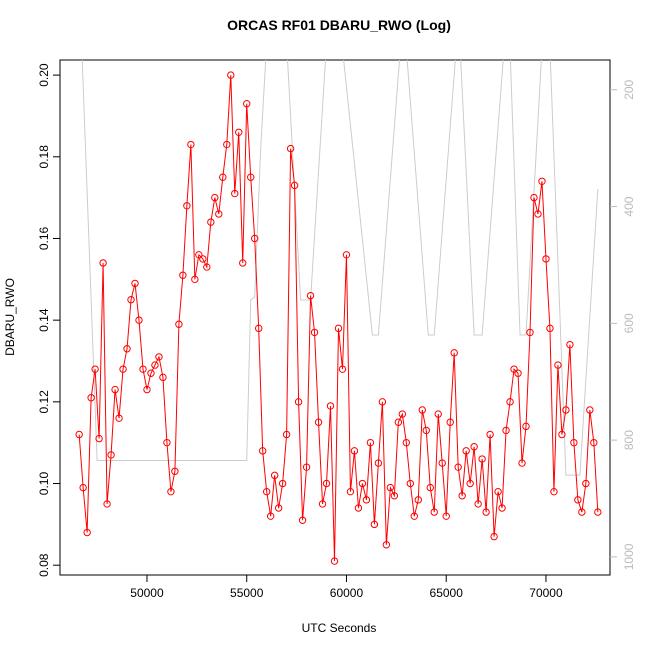 The height and width of the screenshot is (650, 650). What do you see at coordinates (447, 593) in the screenshot?
I see `x-tick-label: 65000` at bounding box center [447, 593].